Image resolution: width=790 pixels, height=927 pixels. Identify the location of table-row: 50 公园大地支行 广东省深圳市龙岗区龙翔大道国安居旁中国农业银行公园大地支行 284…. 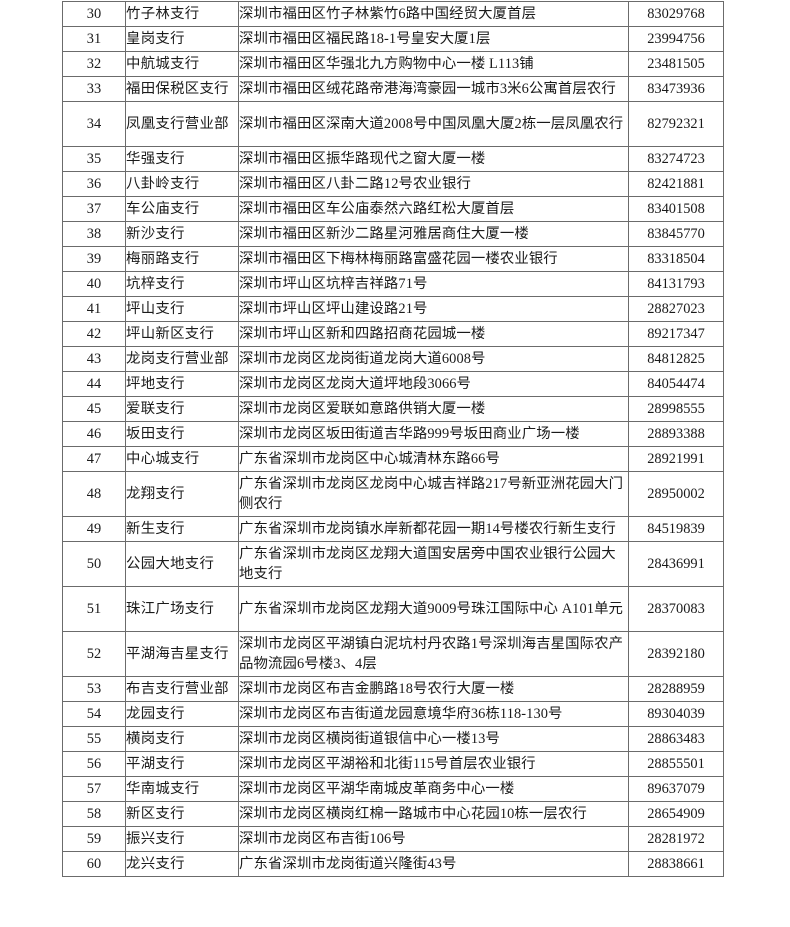
(393, 564).